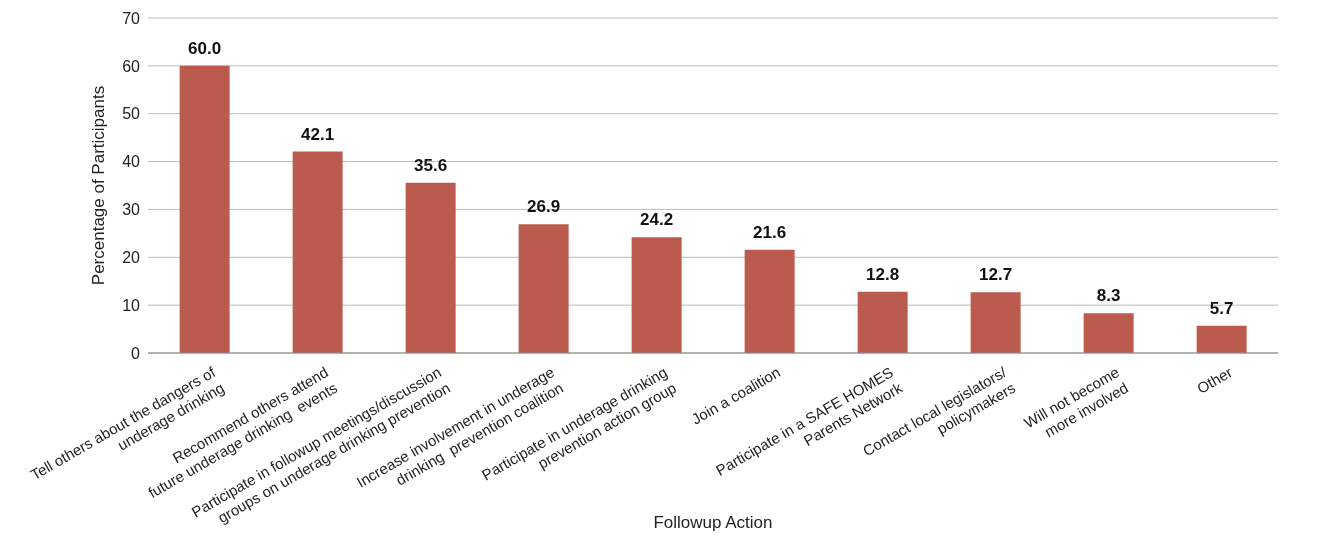 This screenshot has width=1318, height=542. Describe the element at coordinates (1108, 296) in the screenshot. I see `data-label: 8.3` at that location.